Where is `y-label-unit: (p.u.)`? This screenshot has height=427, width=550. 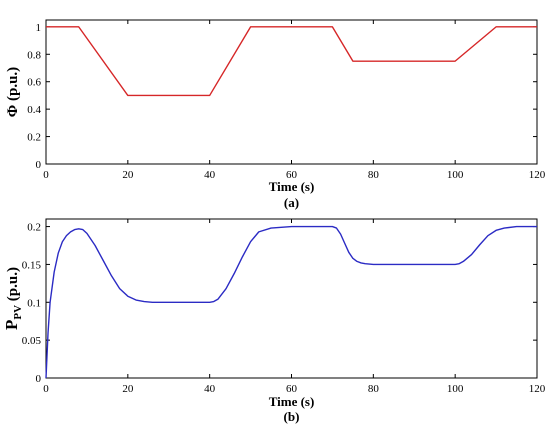
y-label-unit: (p.u.) is located at coordinates (13, 286).